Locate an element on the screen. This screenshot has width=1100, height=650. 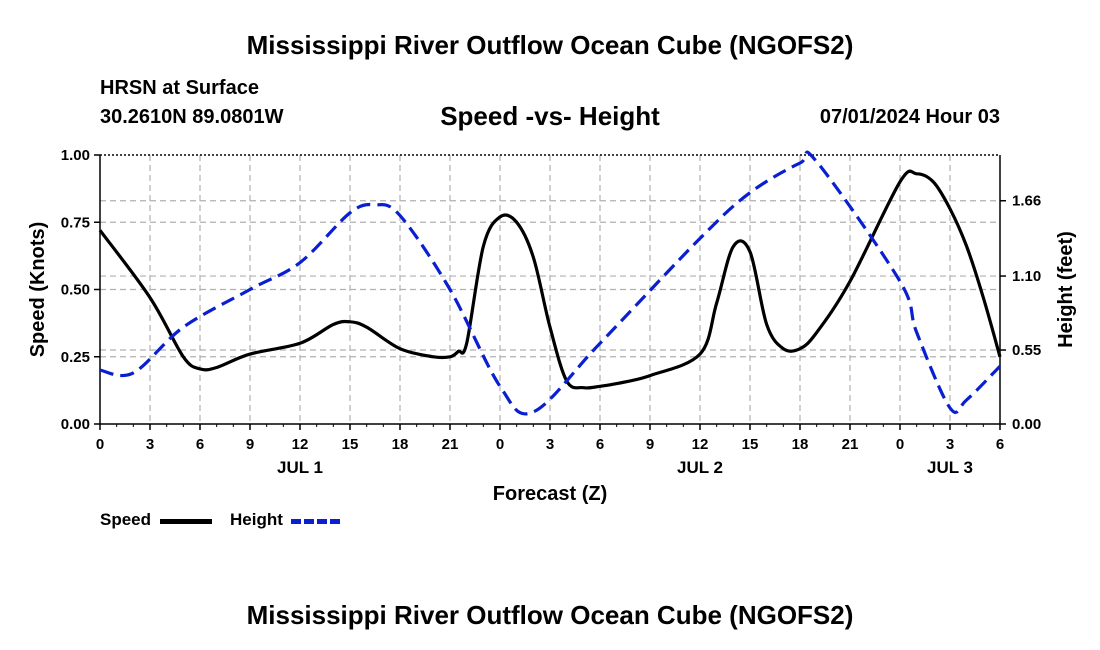
x-tick-label-11: 9 is located at coordinates (650, 444).